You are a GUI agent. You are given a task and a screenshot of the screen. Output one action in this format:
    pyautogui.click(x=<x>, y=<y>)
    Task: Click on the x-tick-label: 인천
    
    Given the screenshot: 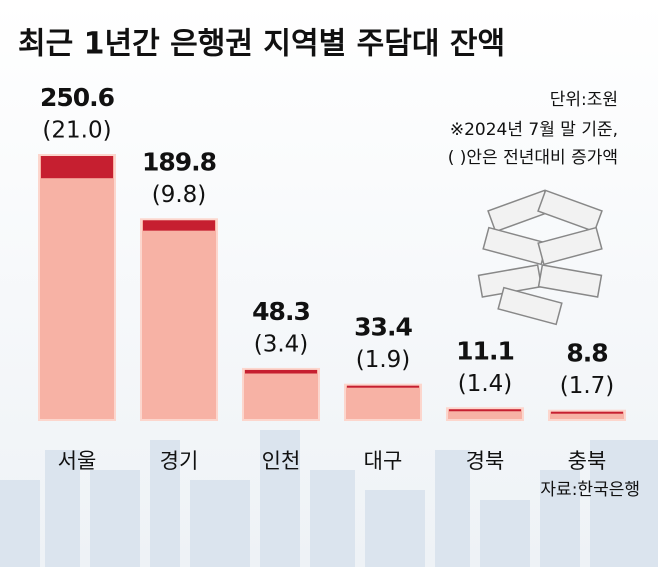 What is the action you would take?
    pyautogui.click(x=281, y=461)
    